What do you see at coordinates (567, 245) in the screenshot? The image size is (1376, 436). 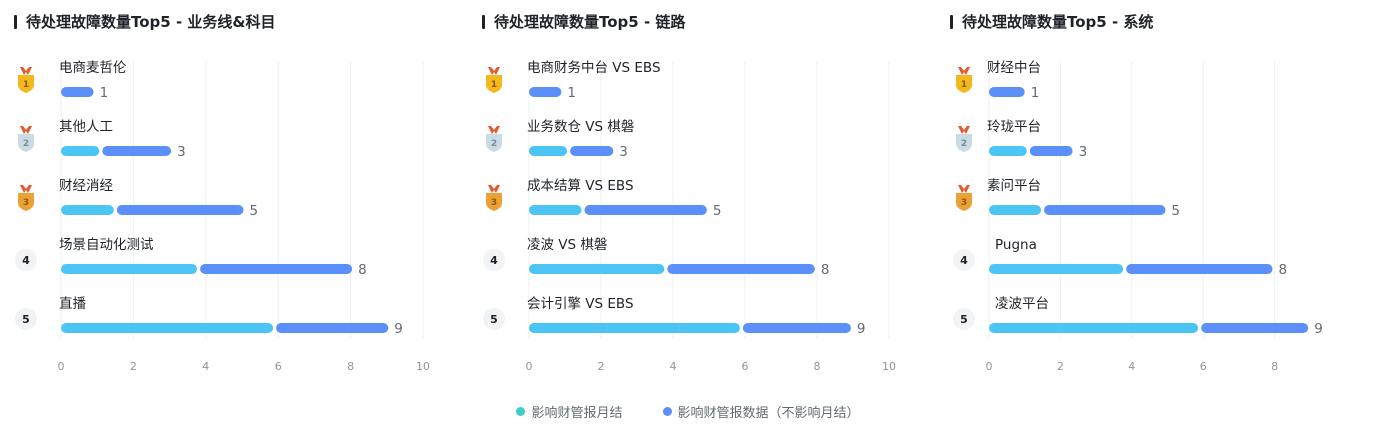 I see `category-label: 凌波 VS 棋磐` at bounding box center [567, 245].